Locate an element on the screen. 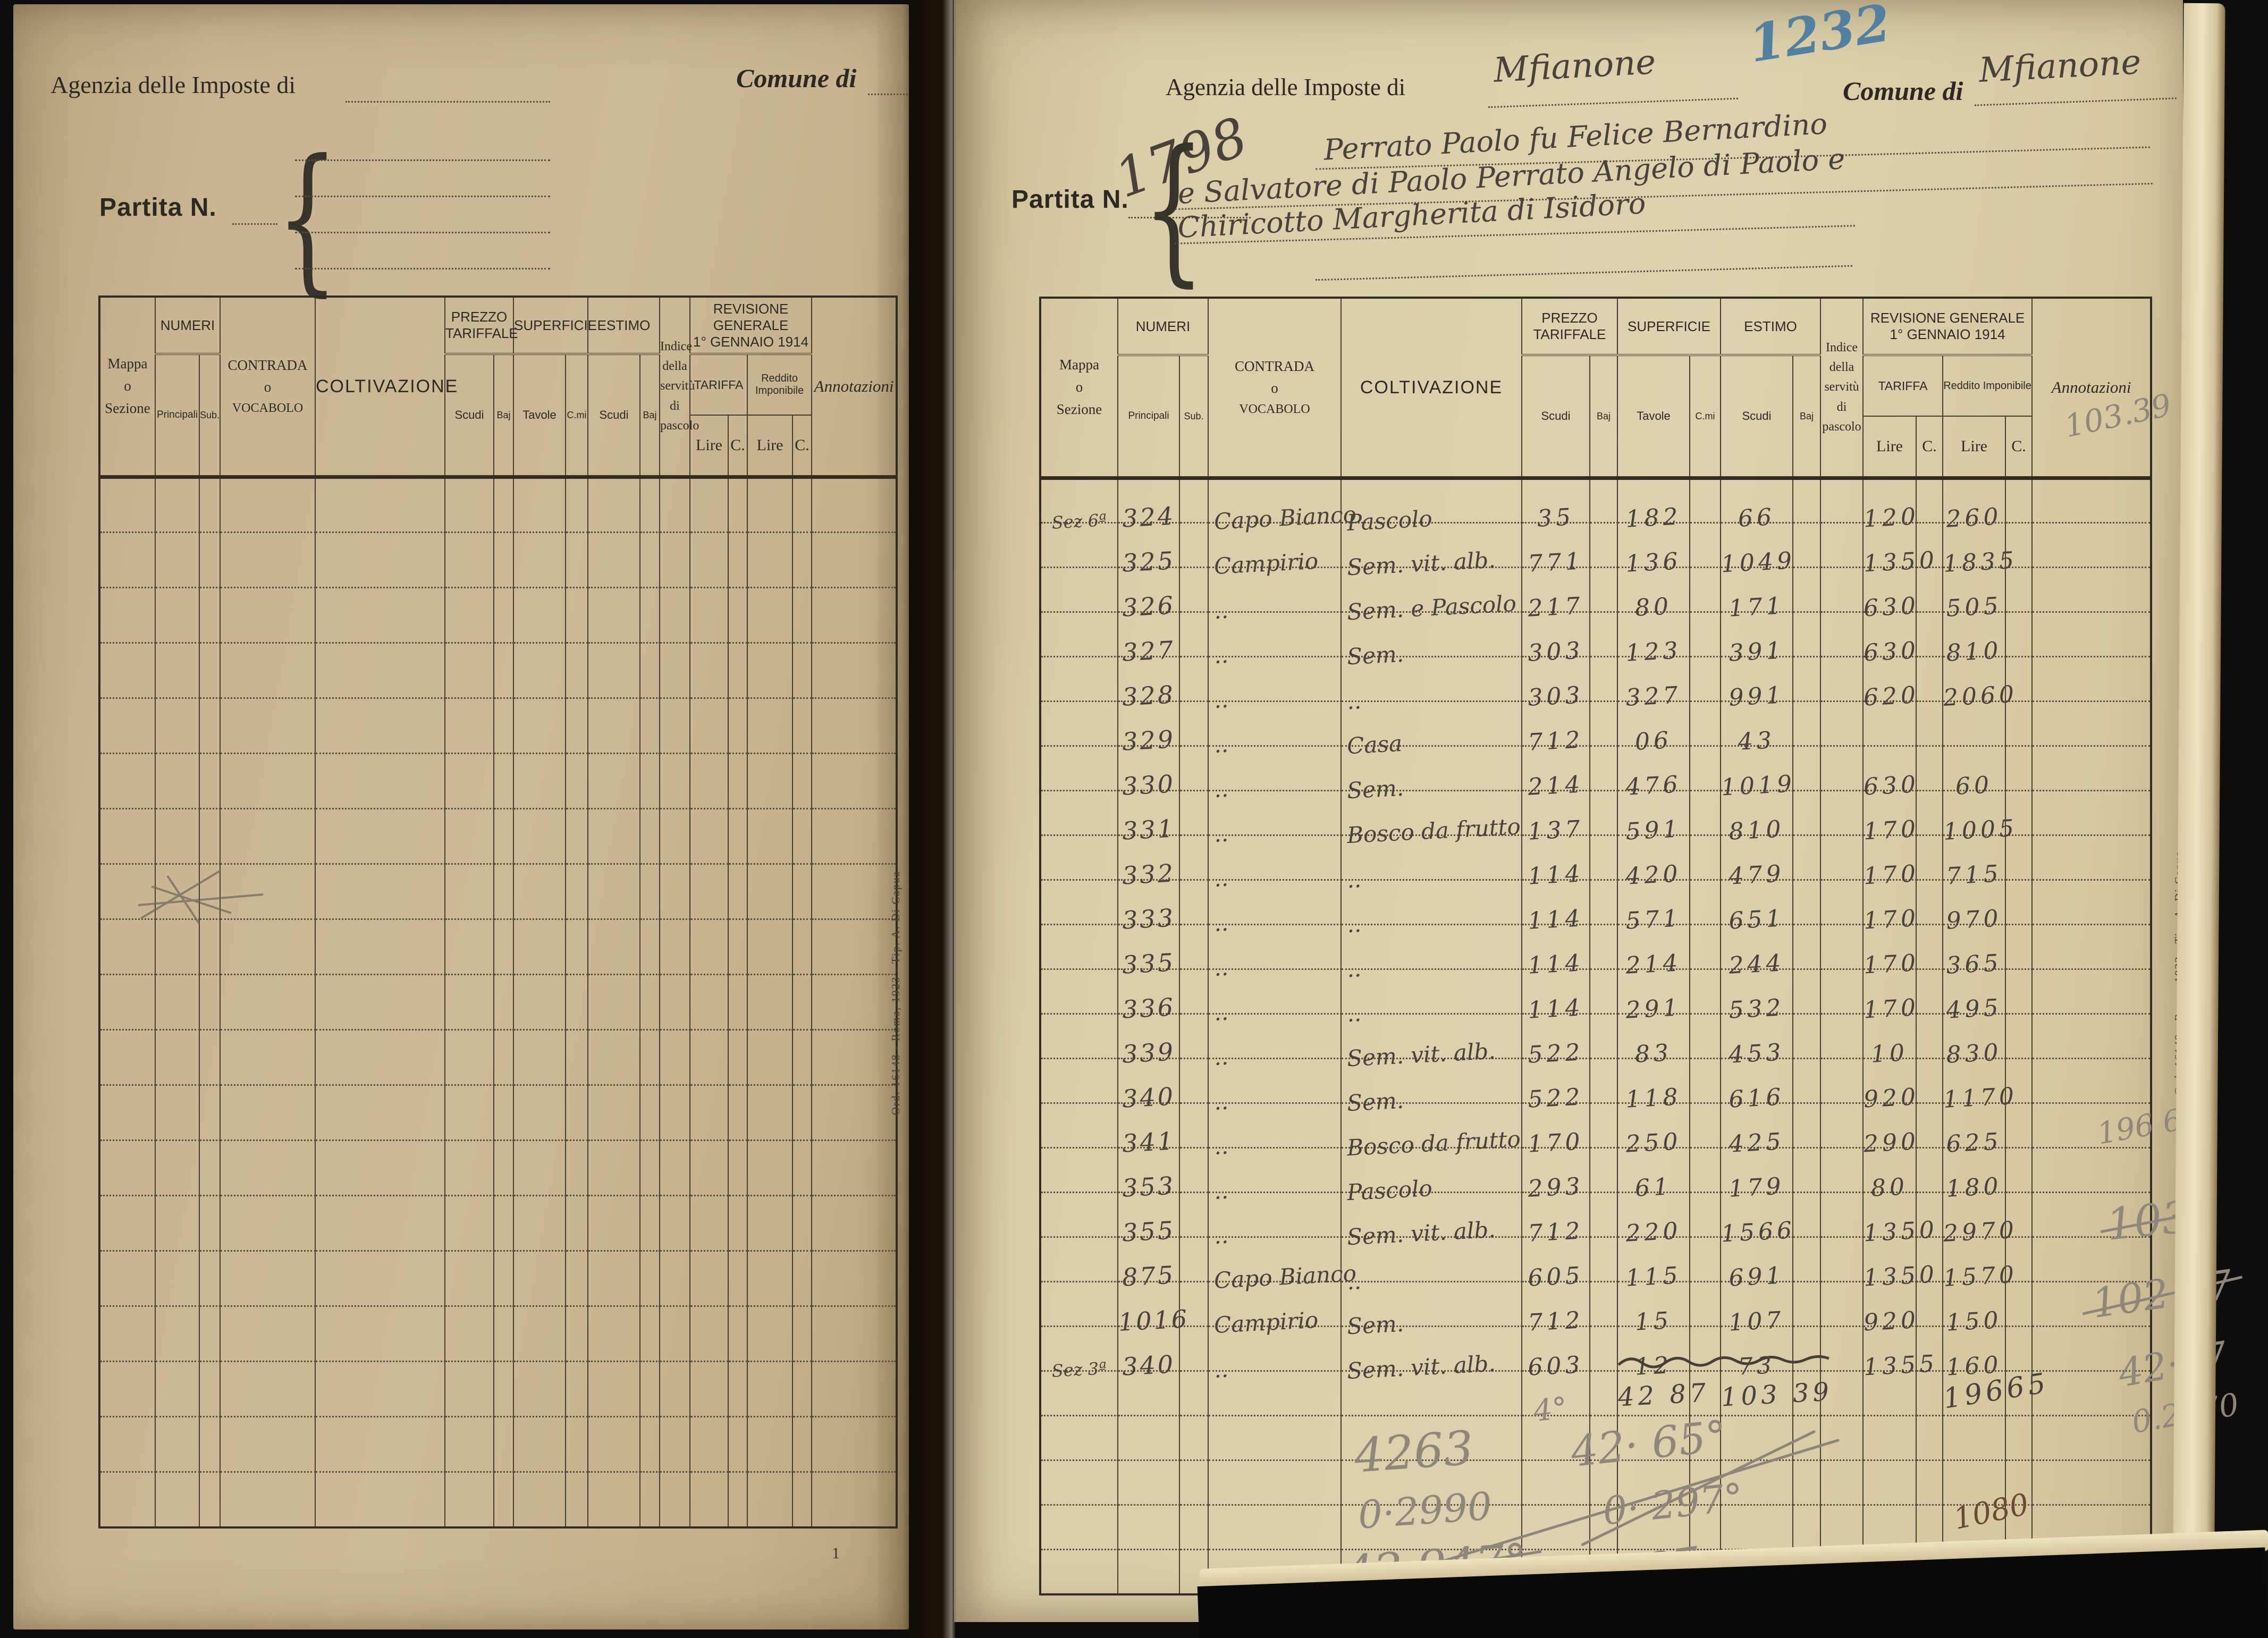 The width and height of the screenshot is (2268, 1638). table-row: Sez 6ª 324 Capo Bianco Pascolo 35 182 66 120 260 is located at coordinates (1596, 507).